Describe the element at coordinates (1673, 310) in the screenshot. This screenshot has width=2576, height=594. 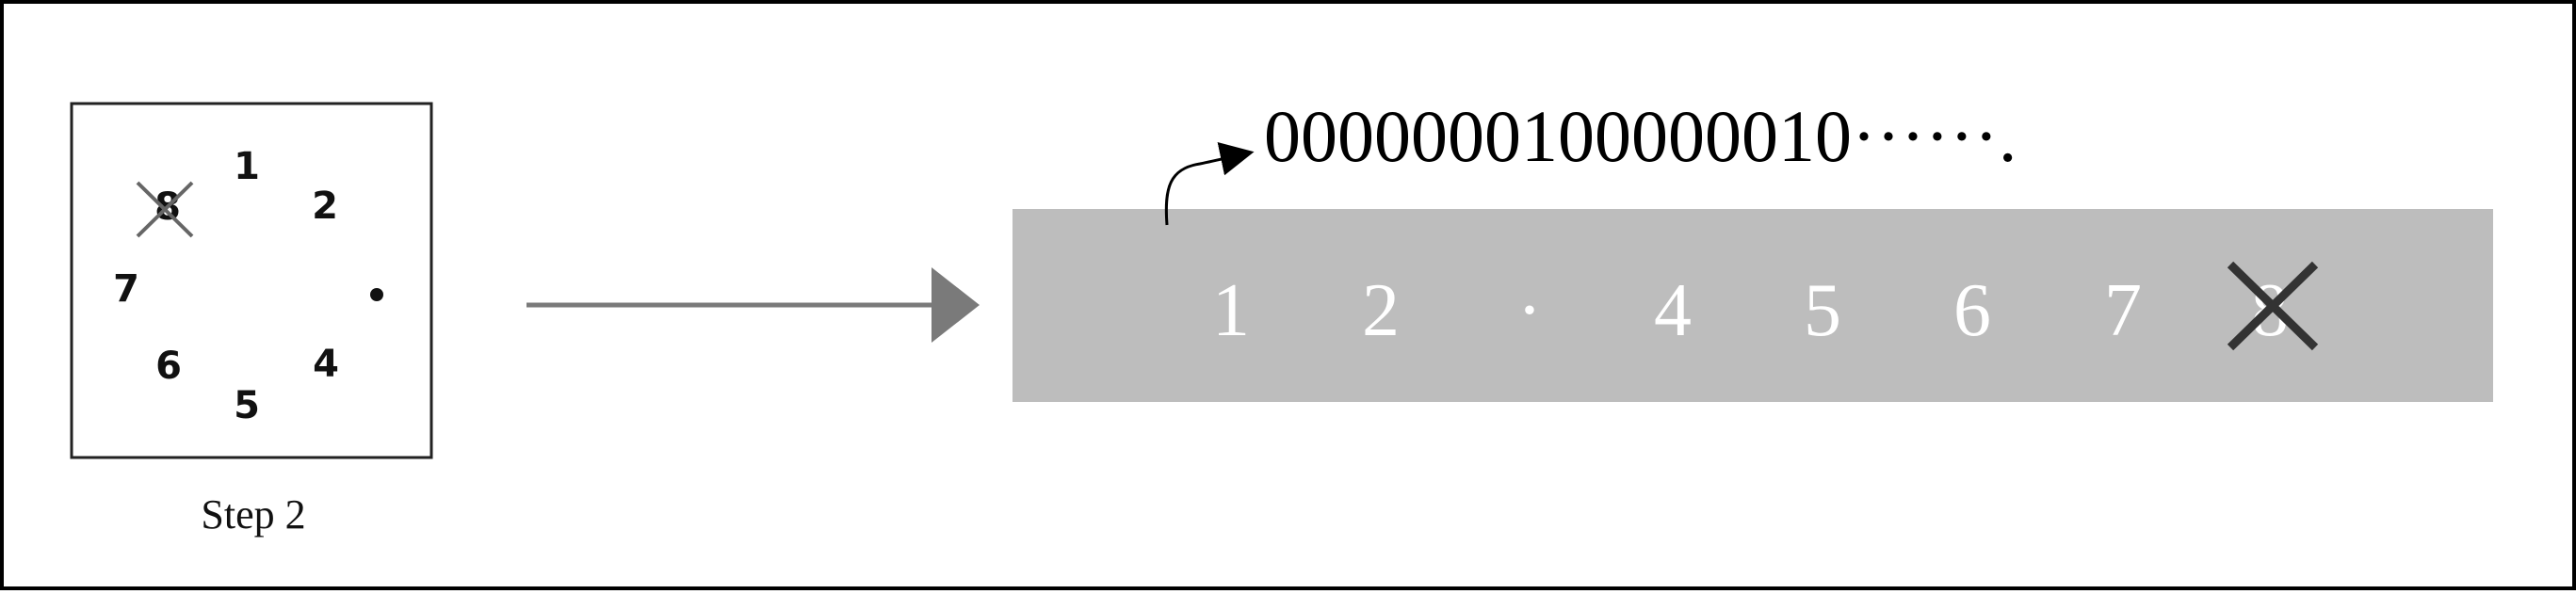
I see `slot-4: 4` at that location.